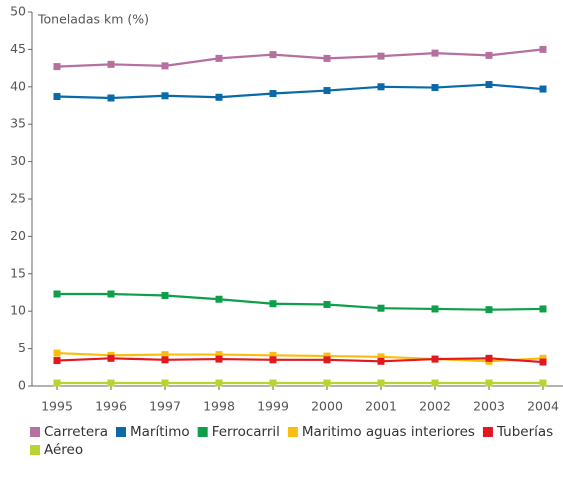 The image size is (563, 487). Describe the element at coordinates (22, 347) in the screenshot. I see `y-tick-label: 5` at that location.